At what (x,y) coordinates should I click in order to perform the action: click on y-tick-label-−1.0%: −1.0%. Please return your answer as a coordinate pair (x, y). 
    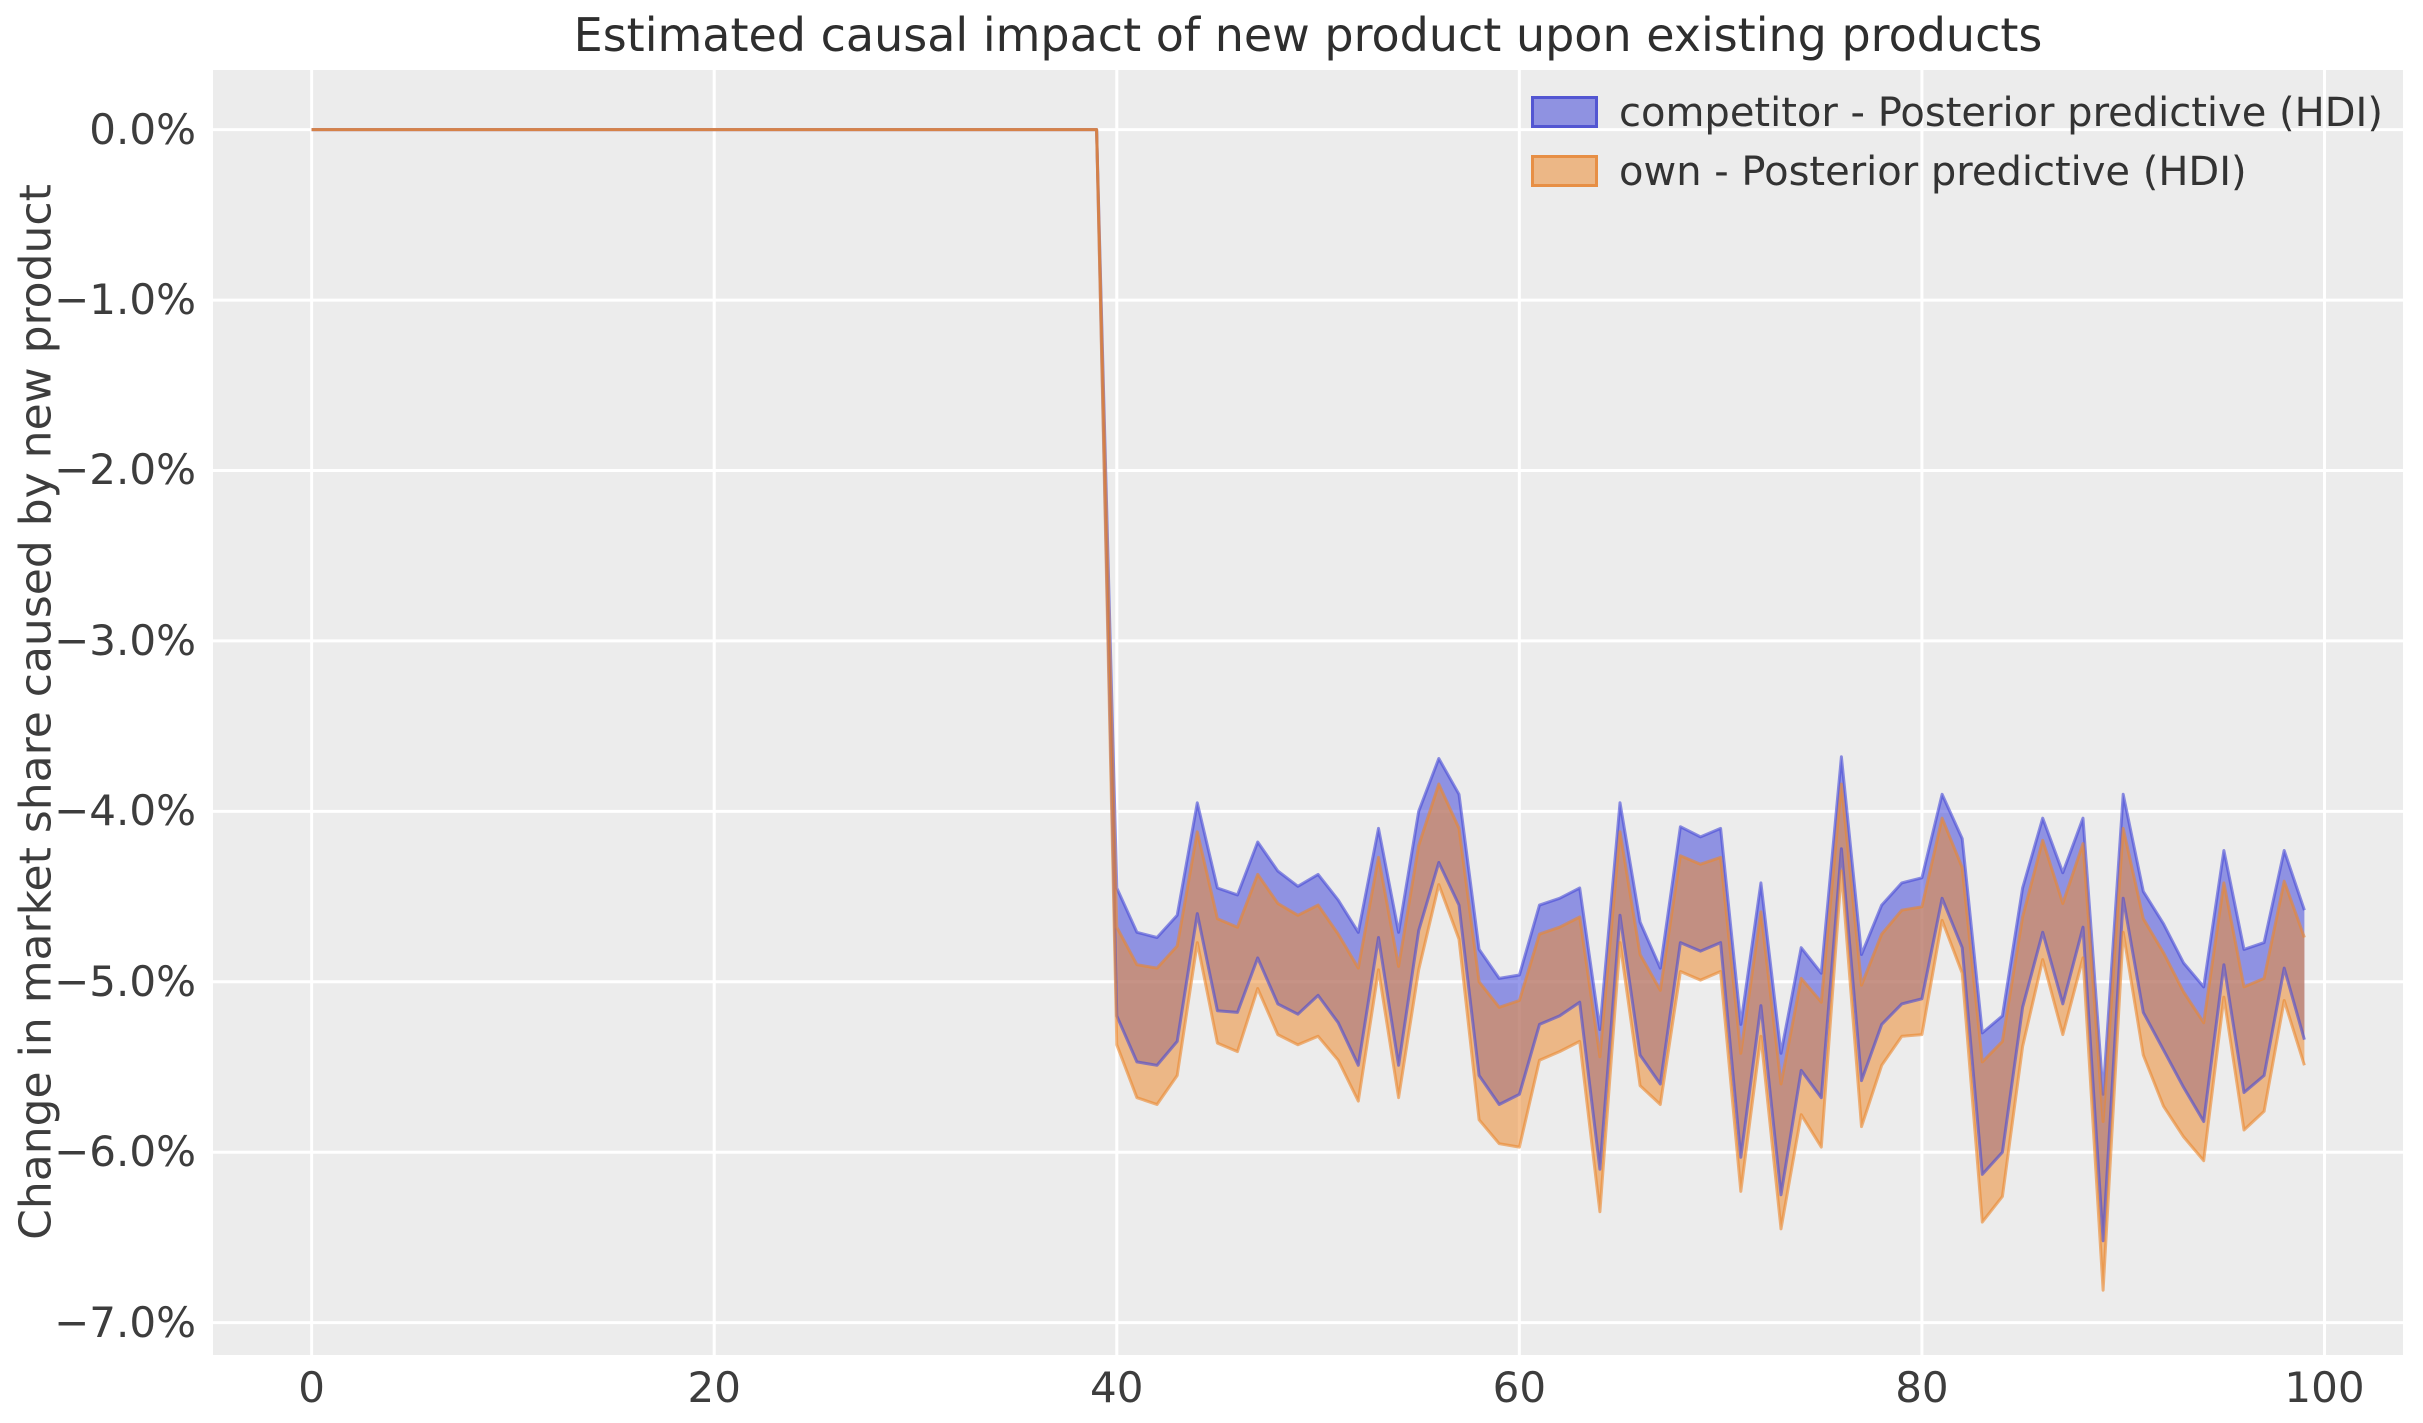
    Looking at the image, I should click on (125, 300).